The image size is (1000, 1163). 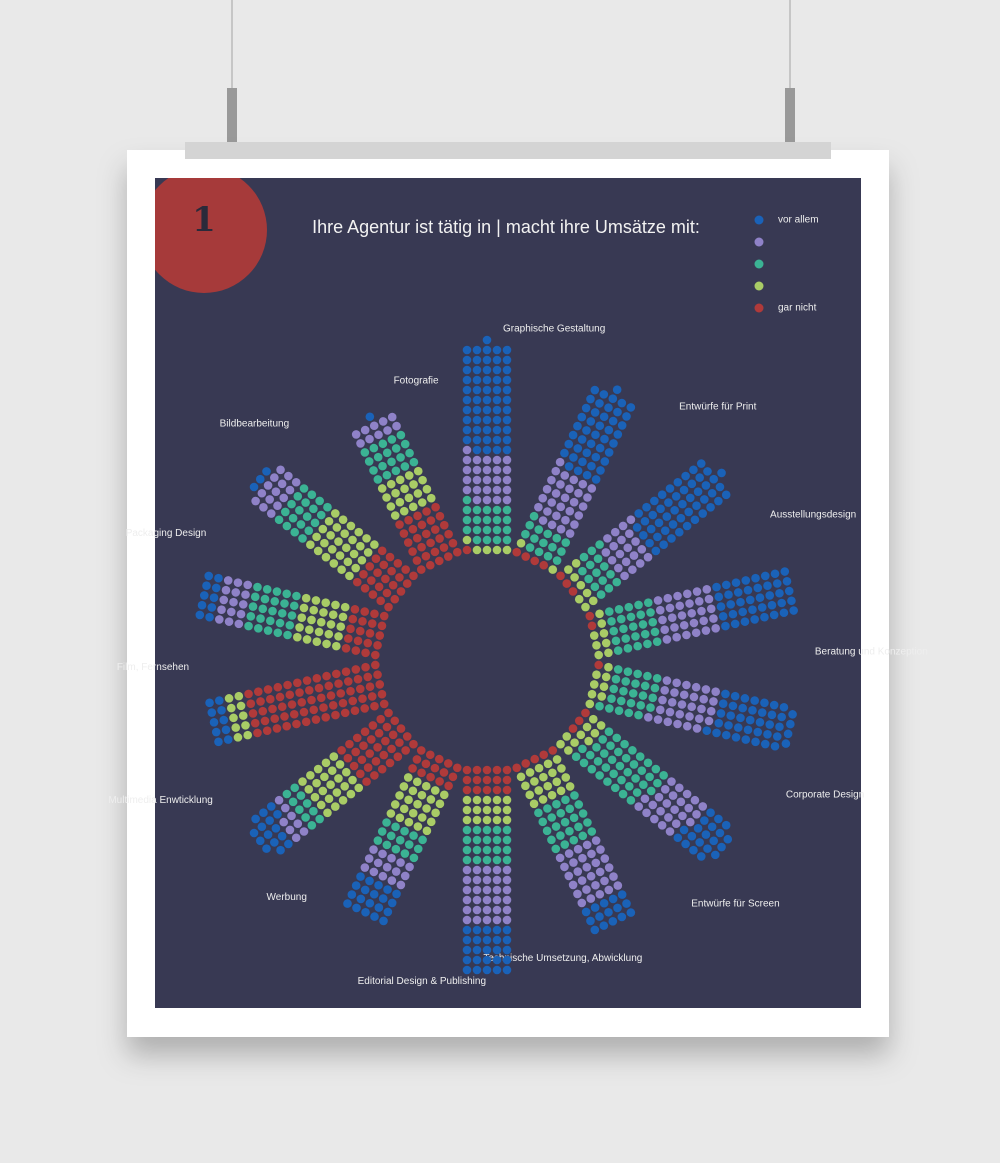 I want to click on category-label: Graphische Gestaltung, so click(x=554, y=328).